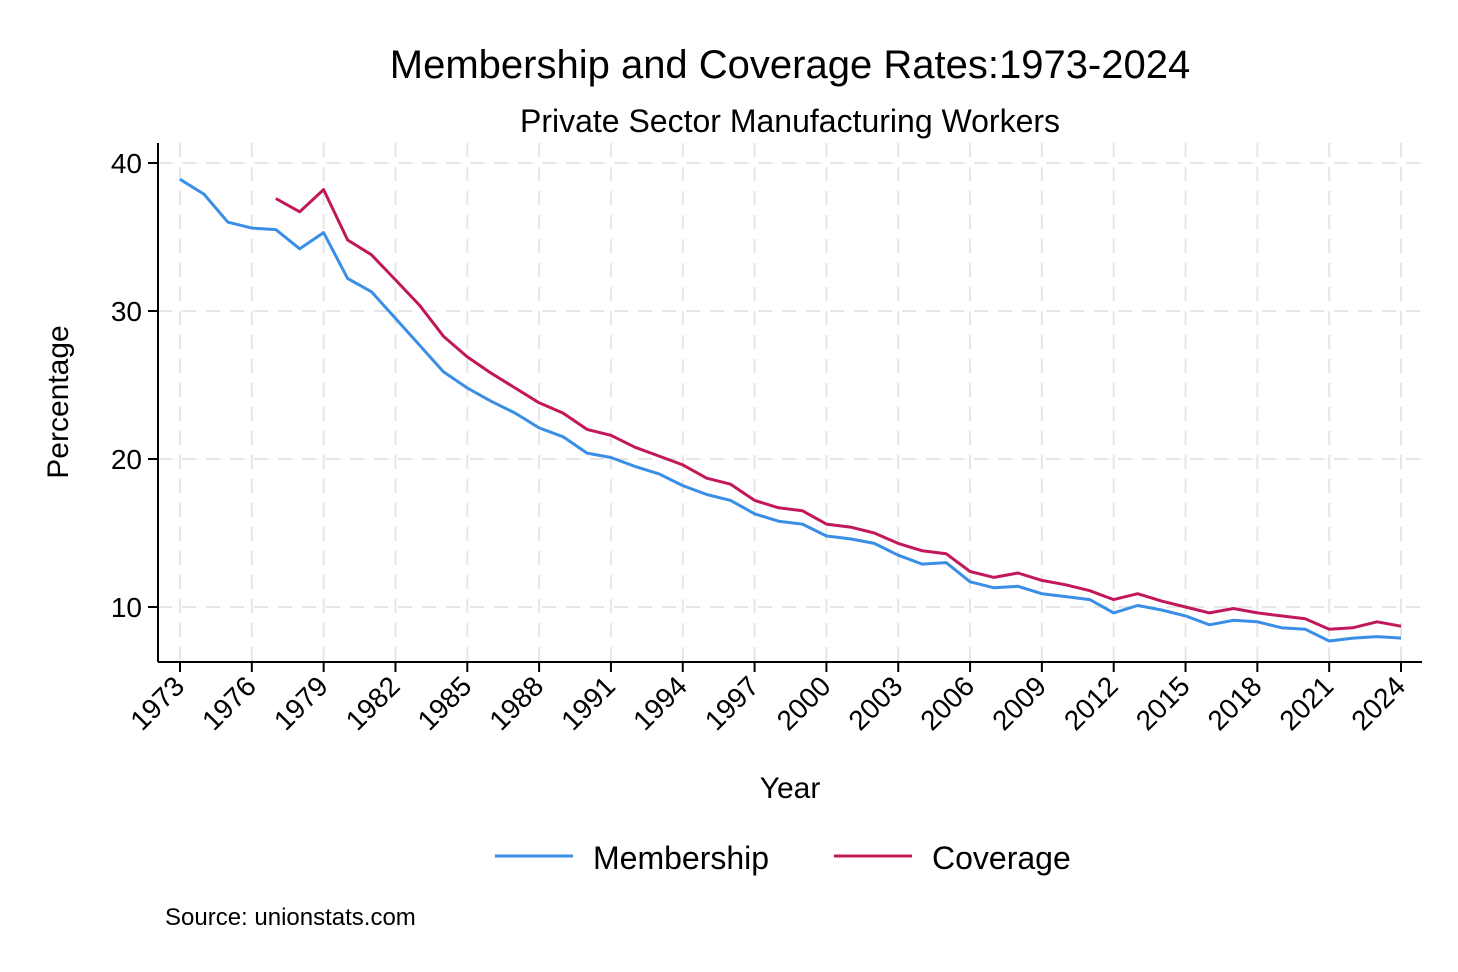 The image size is (1458, 972). Describe the element at coordinates (373, 703) in the screenshot. I see `x-tick-label: 1982` at that location.